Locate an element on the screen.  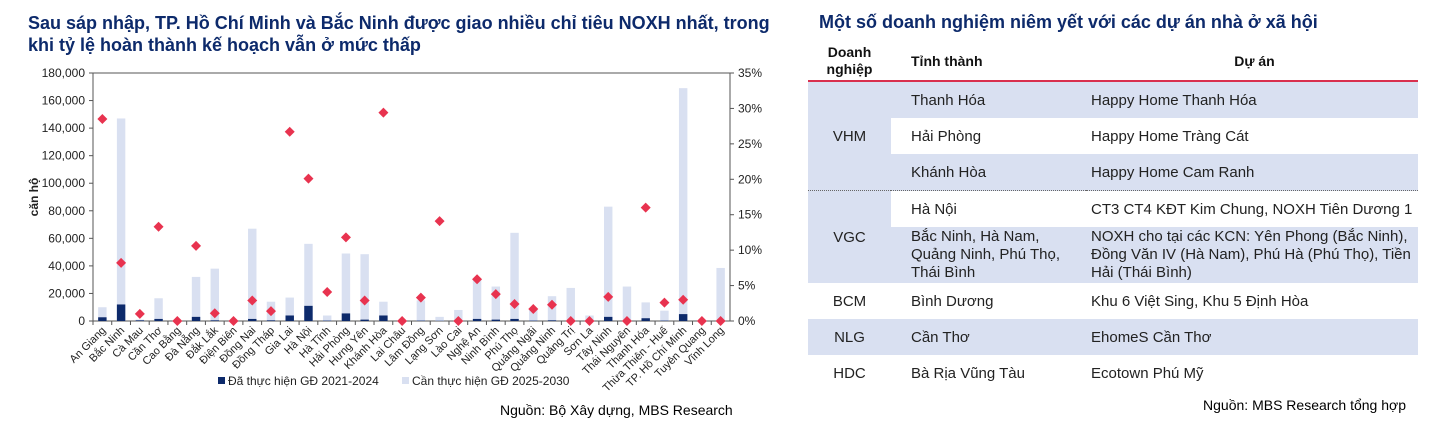
chart-source: Nguồn: Bộ Xây dựng, MBS Research is located at coordinates (616, 410).